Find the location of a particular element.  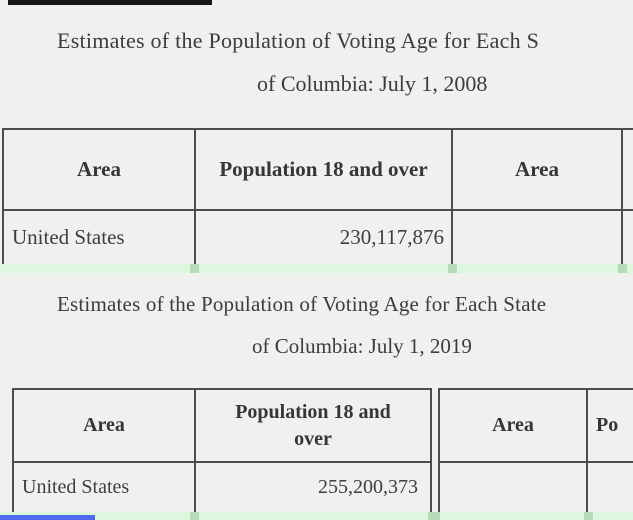

cell-empty-area-2008 is located at coordinates (538, 237).